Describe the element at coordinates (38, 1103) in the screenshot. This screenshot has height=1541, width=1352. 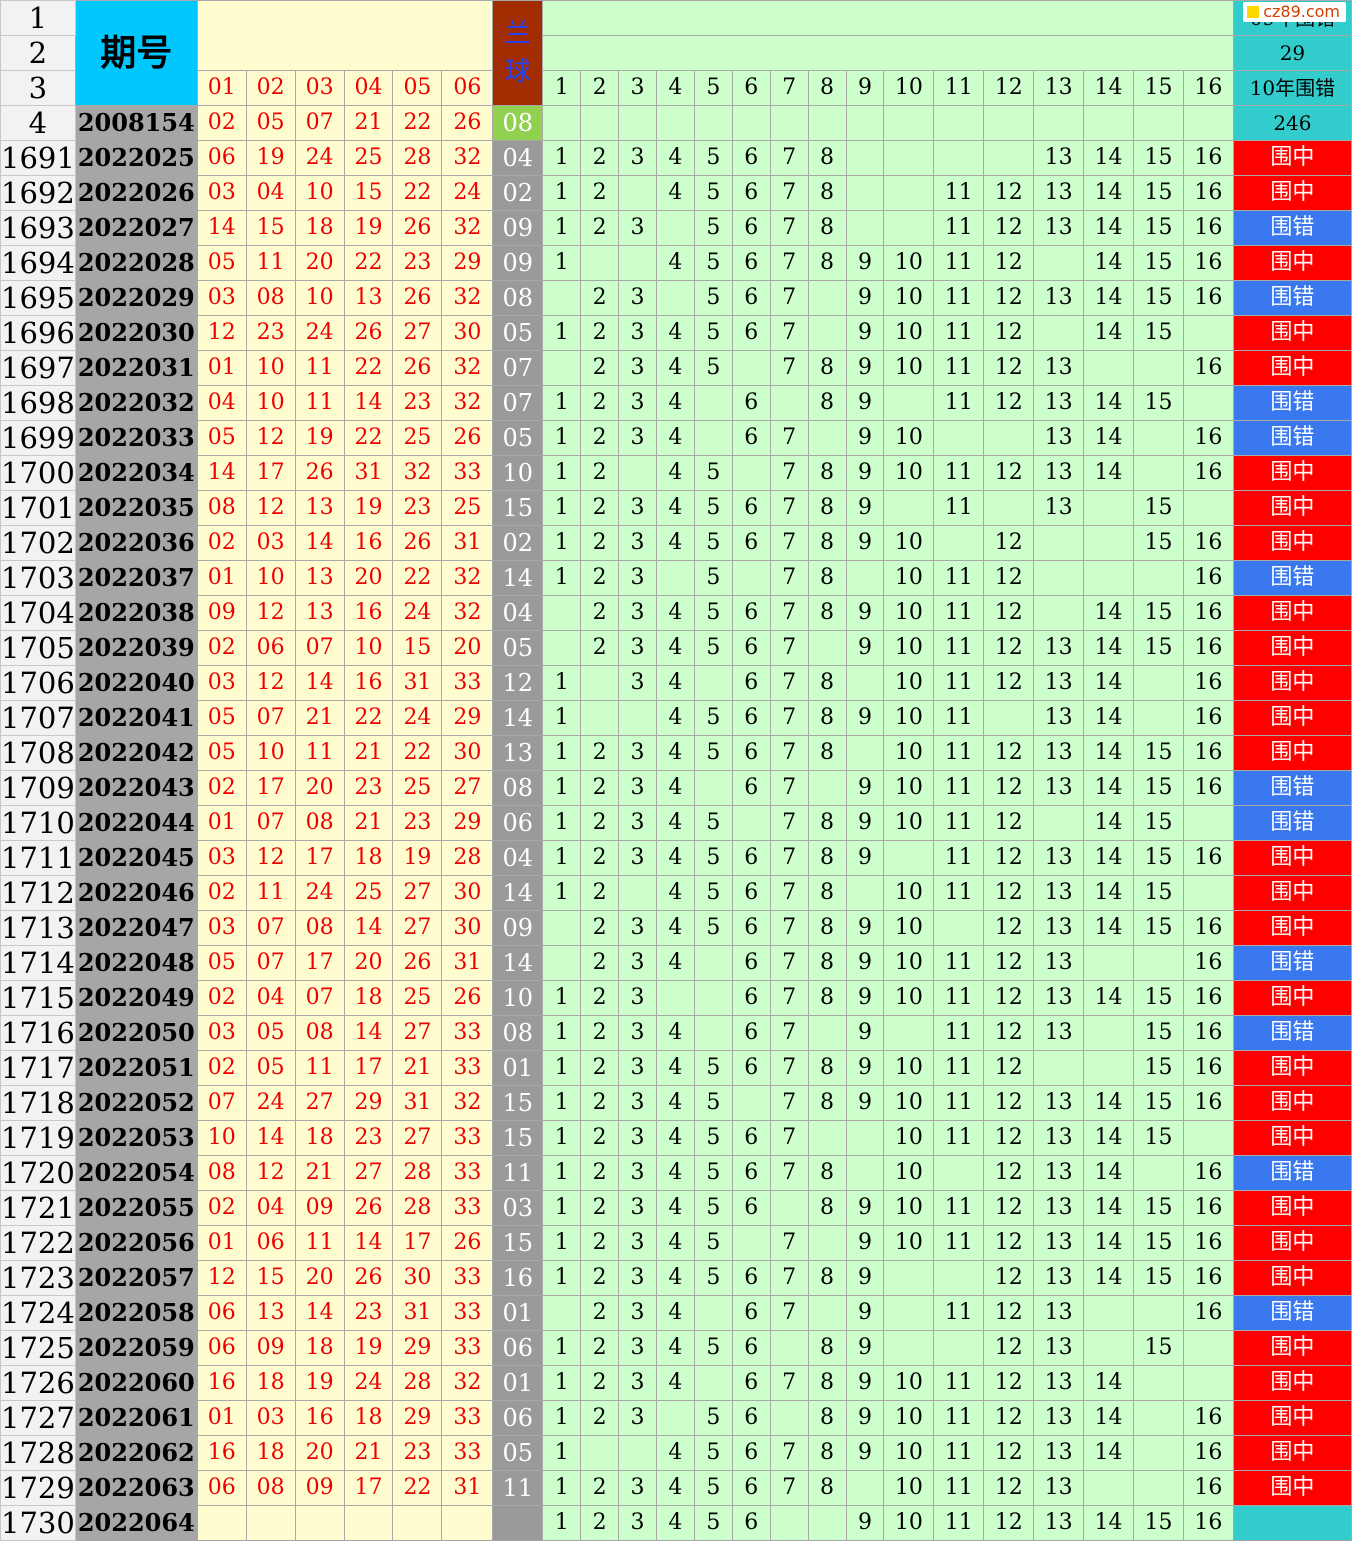
I see `row-header: 1718` at that location.